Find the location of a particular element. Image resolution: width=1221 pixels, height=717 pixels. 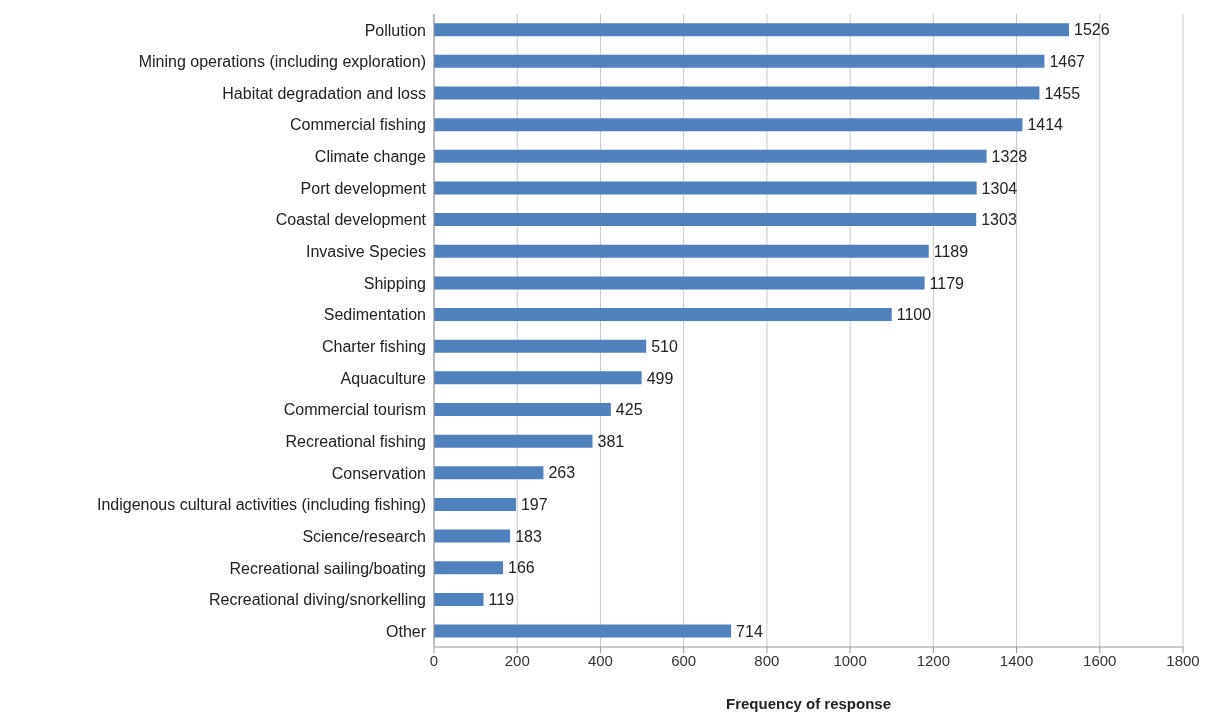

y-tick-label: Pollution is located at coordinates (395, 30).